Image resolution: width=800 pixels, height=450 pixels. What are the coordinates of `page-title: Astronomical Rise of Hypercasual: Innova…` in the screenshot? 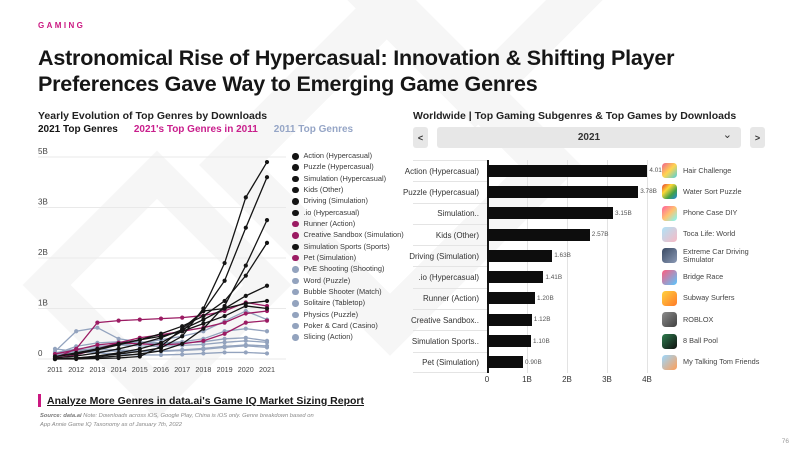 It's located at (356, 71).